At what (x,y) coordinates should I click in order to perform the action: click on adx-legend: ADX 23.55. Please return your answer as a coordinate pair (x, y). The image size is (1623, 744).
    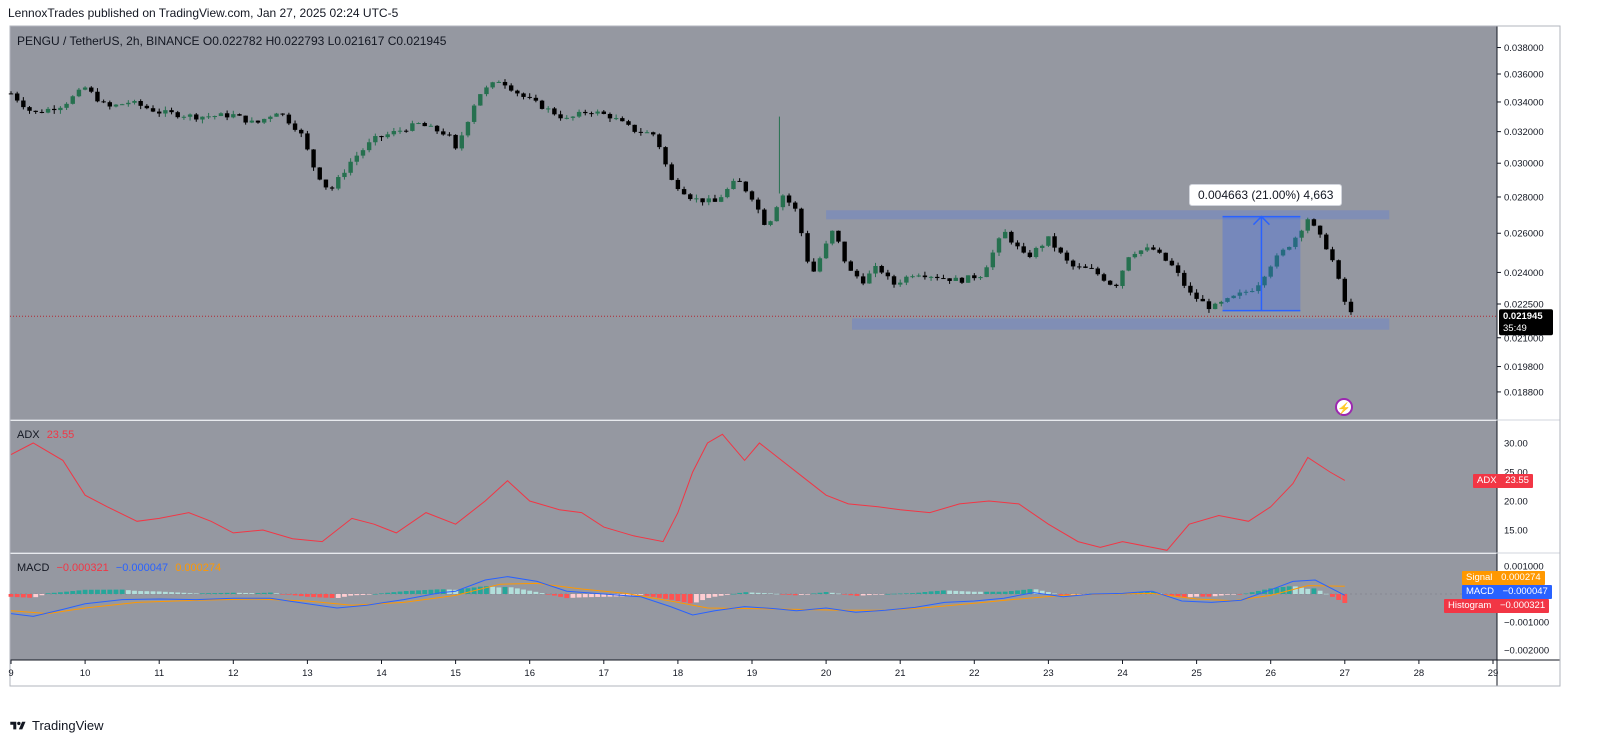
    Looking at the image, I should click on (45, 435).